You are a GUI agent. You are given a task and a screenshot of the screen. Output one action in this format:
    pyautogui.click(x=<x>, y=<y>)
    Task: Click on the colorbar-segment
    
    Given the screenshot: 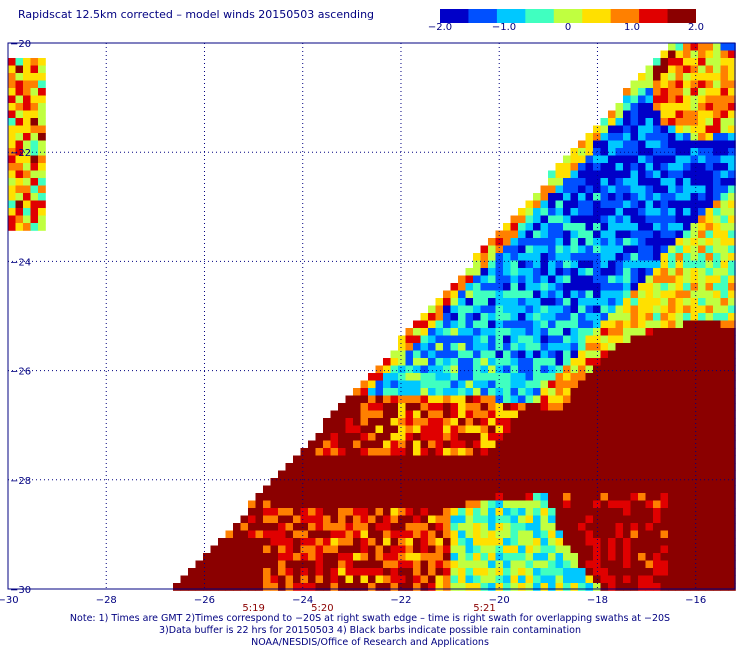 What is the action you would take?
    pyautogui.click(x=654, y=16)
    